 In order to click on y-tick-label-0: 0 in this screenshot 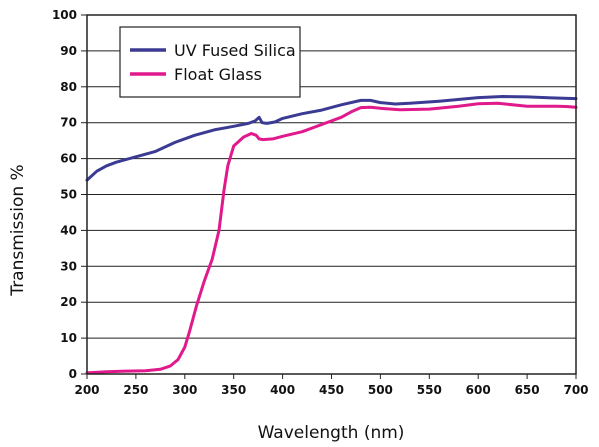, I will do `click(73, 374)`.